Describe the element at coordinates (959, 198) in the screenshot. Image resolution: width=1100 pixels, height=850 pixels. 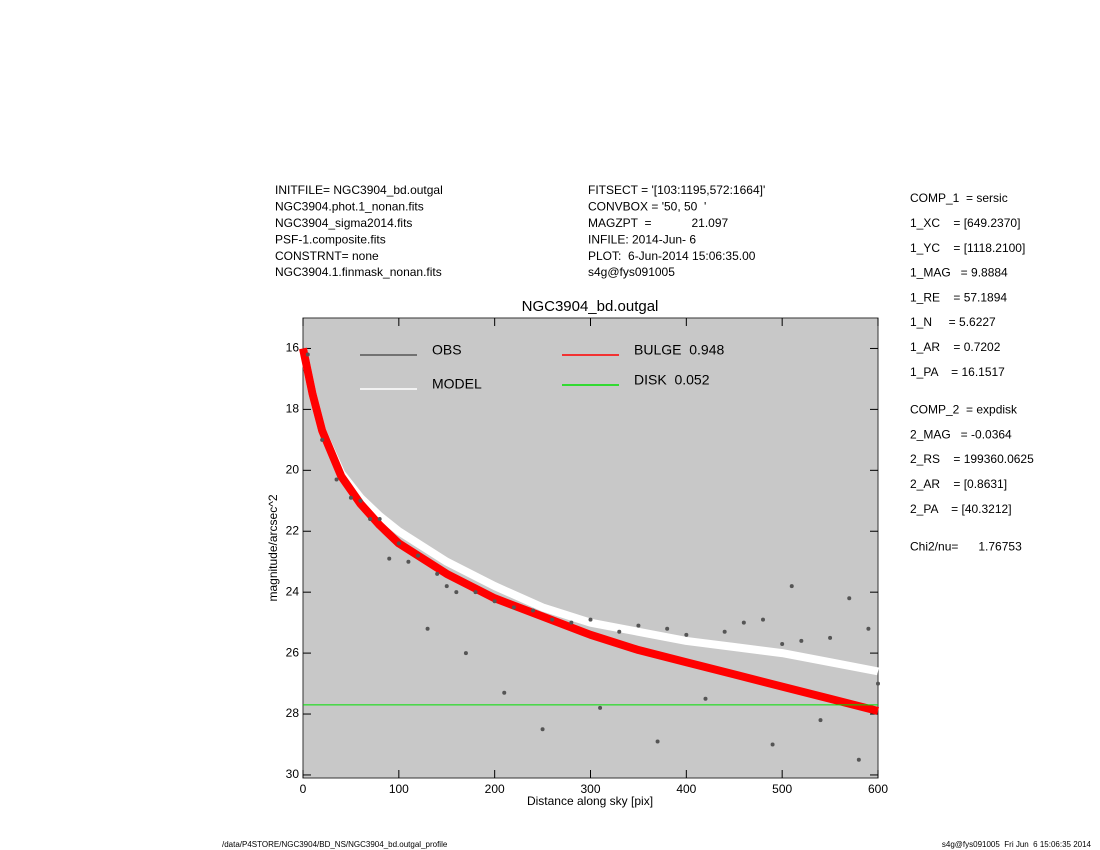
I see `parameter-line: COMP_1 = sersic` at that location.